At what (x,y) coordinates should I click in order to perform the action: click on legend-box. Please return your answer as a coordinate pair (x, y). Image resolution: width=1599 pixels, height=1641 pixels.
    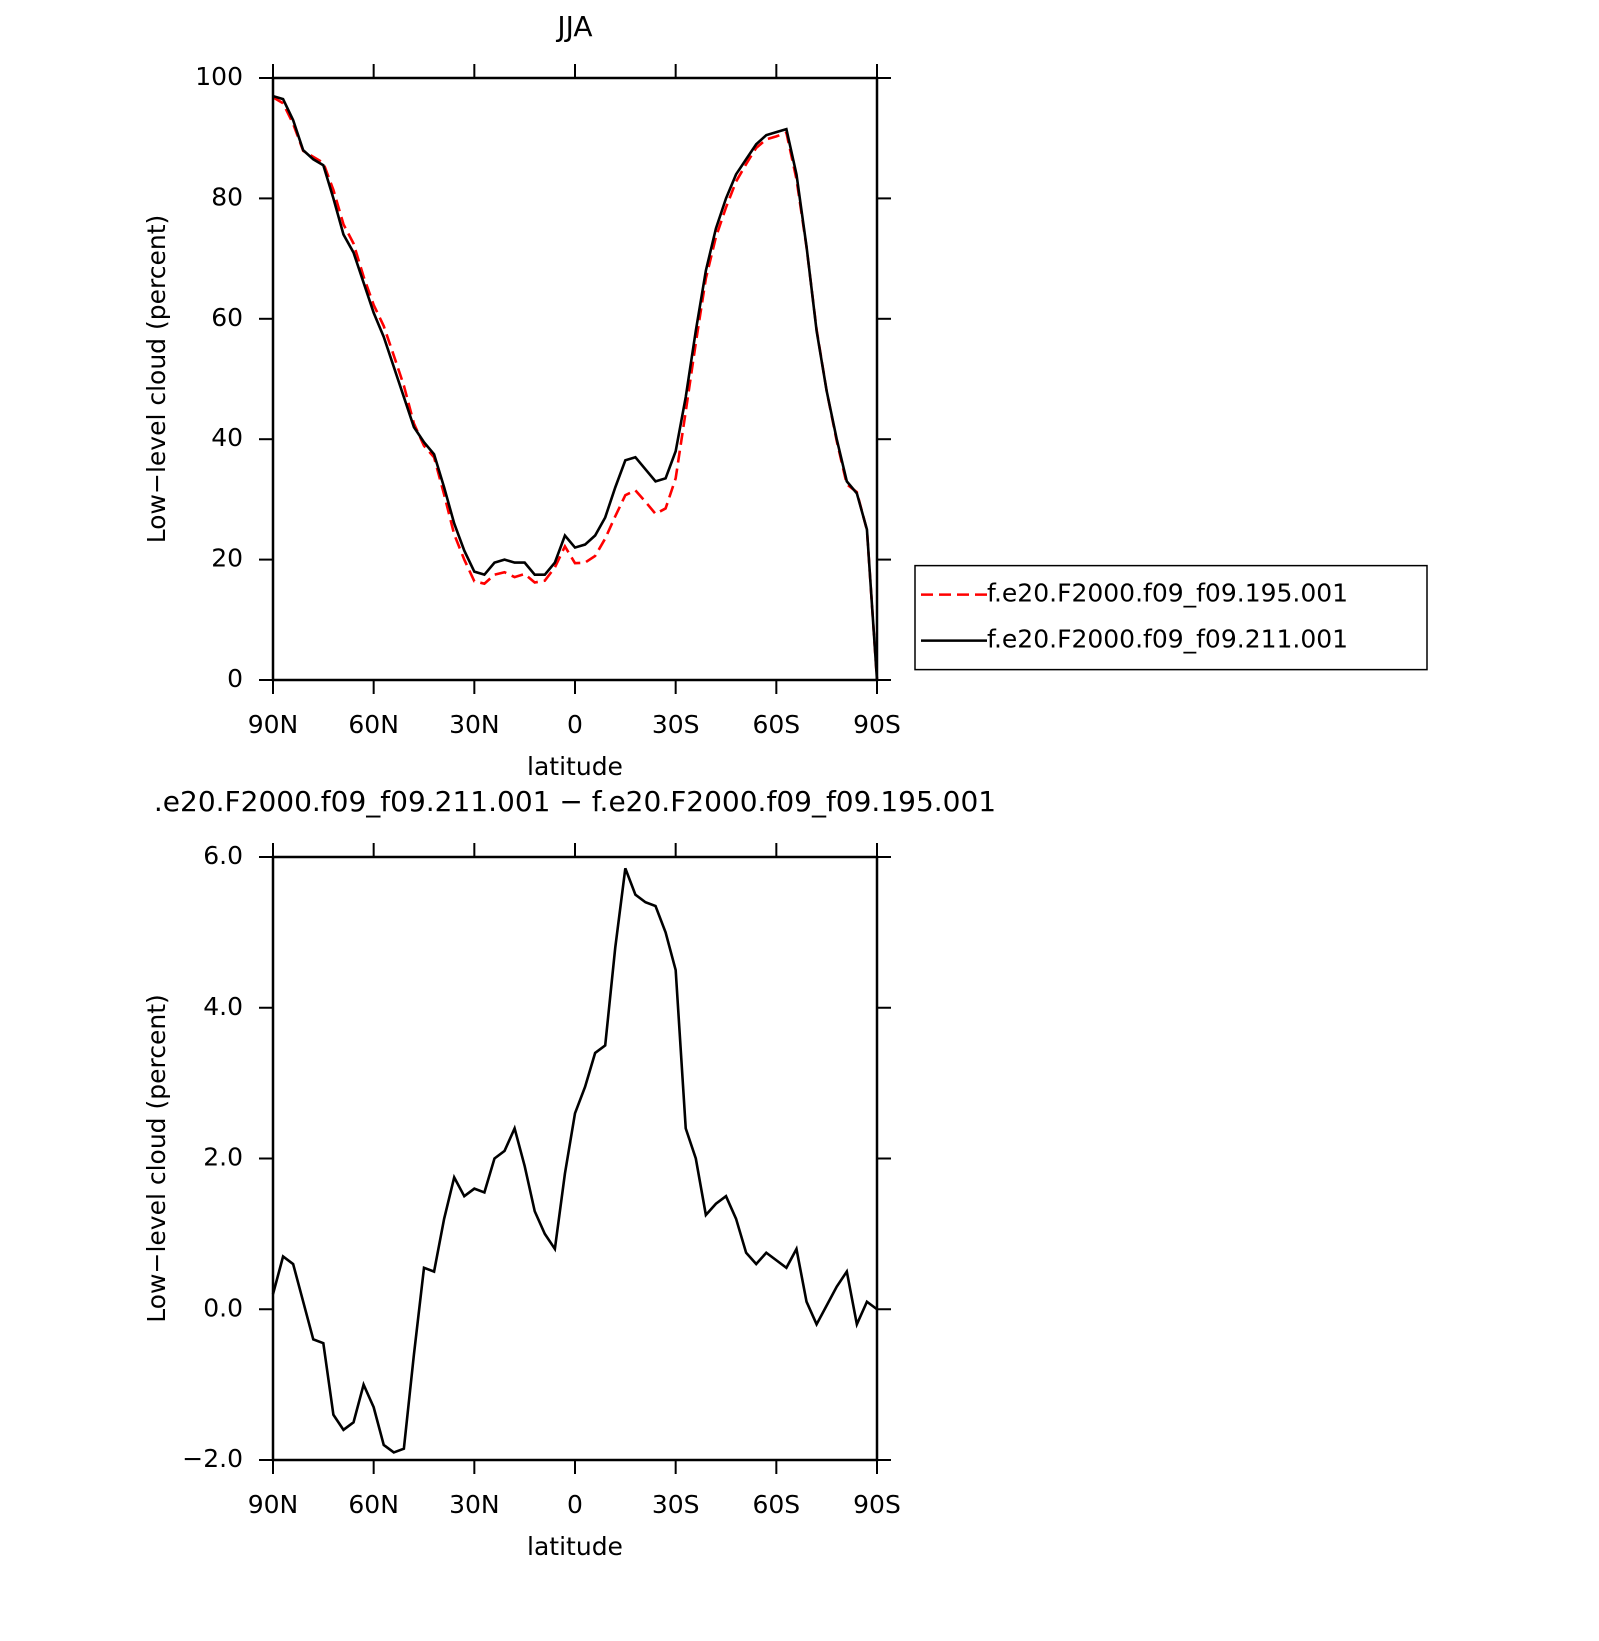
    Looking at the image, I should click on (1171, 617).